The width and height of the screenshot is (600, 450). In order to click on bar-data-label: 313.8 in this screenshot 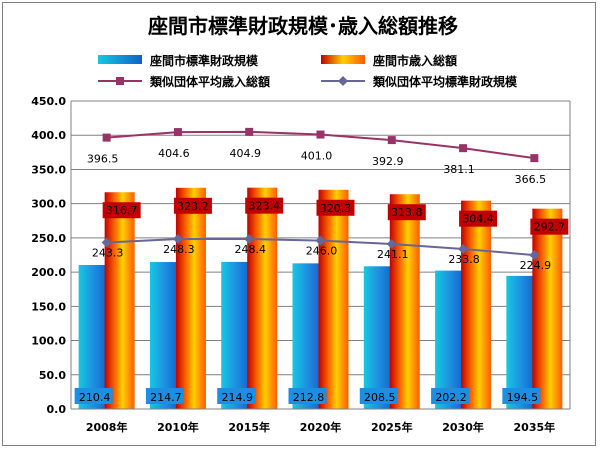, I will do `click(407, 212)`.